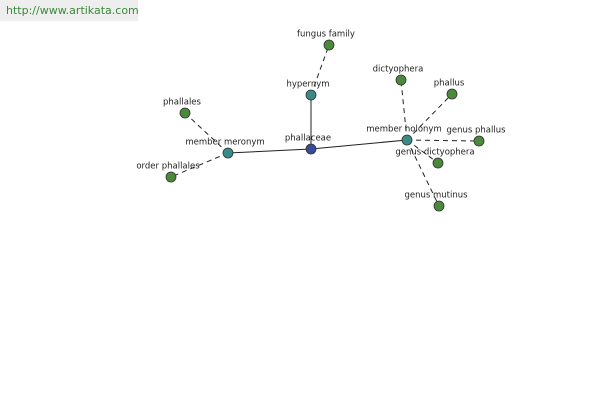 The width and height of the screenshot is (600, 400). Describe the element at coordinates (476, 131) in the screenshot. I see `node-label: genus phallus` at that location.